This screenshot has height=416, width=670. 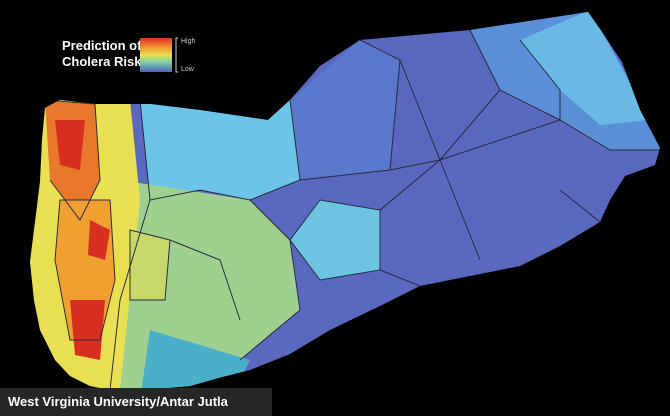 What do you see at coordinates (188, 41) in the screenshot?
I see `legend-high: High` at bounding box center [188, 41].